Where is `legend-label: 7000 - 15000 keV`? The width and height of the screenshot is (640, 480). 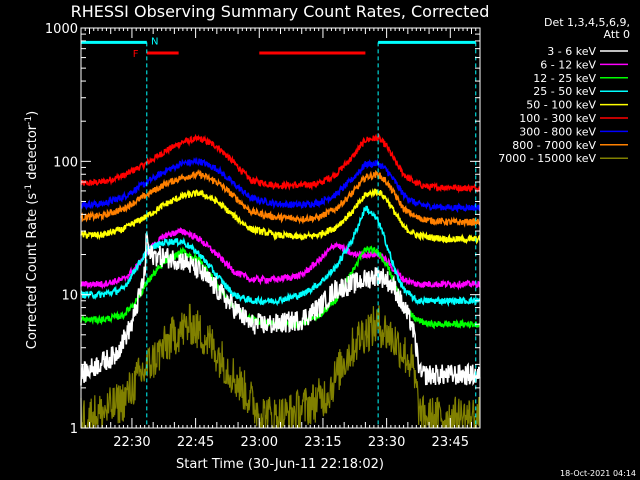 legend-label: 7000 - 15000 keV is located at coordinates (547, 158).